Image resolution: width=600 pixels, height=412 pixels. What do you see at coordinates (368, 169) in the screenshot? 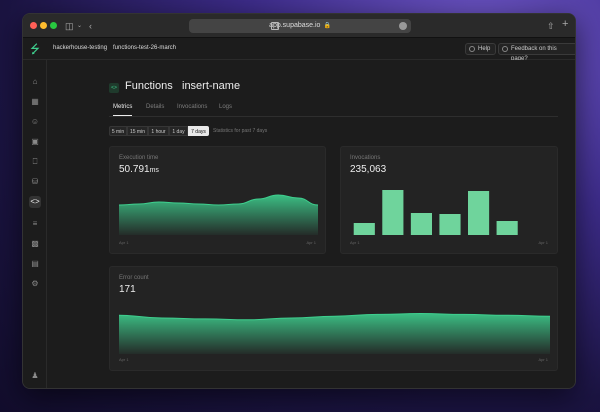
I see `invocations-value: 235,063` at bounding box center [368, 169].